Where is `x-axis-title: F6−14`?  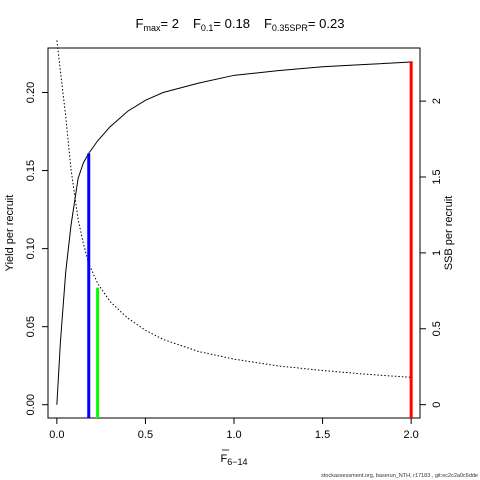
x-axis-title: F6−14 is located at coordinates (233, 460).